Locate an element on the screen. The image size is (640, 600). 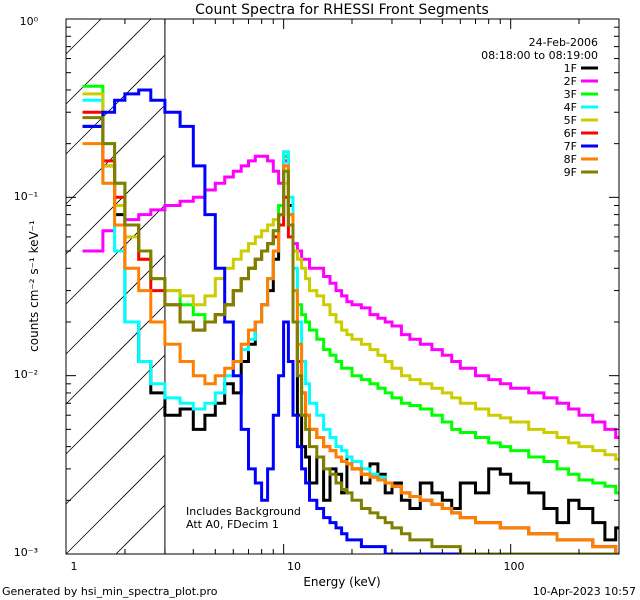
legend-date: 24-Feb-2006 is located at coordinates (563, 42).